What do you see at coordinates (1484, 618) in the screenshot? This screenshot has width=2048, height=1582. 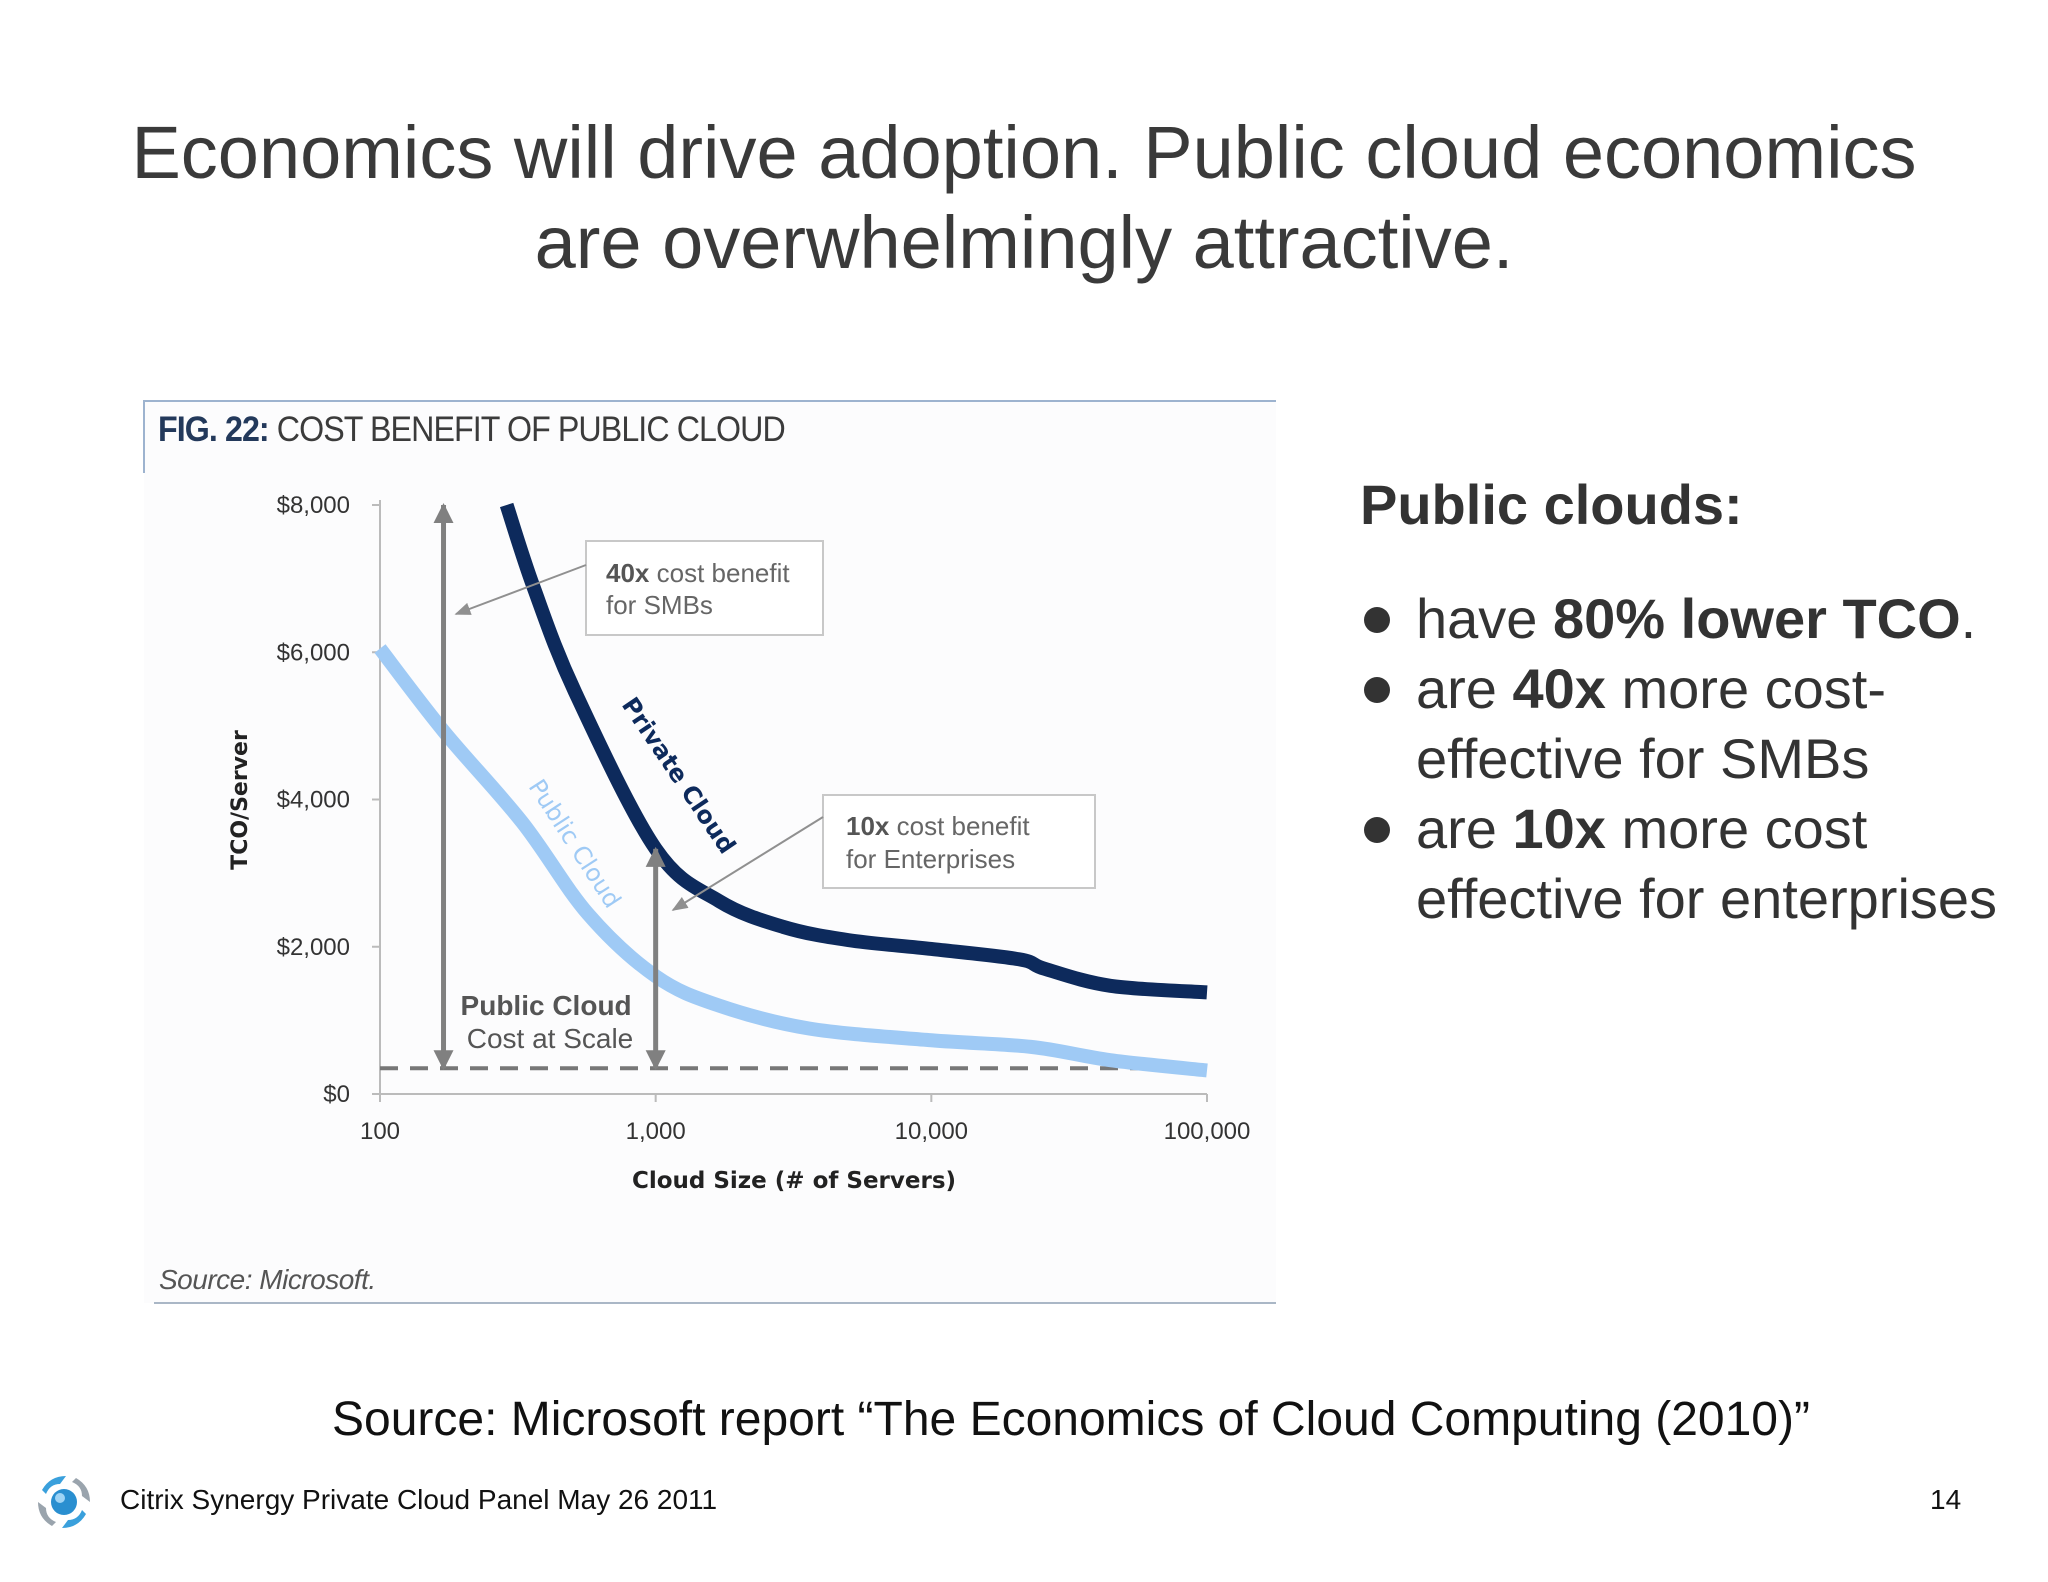 I see `bullet-text: have` at bounding box center [1484, 618].